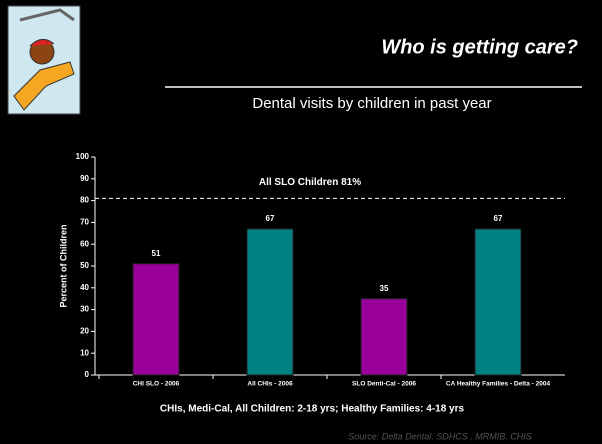 This screenshot has width=602, height=444. I want to click on reference-label: All SLO Children 81%, so click(310, 182).